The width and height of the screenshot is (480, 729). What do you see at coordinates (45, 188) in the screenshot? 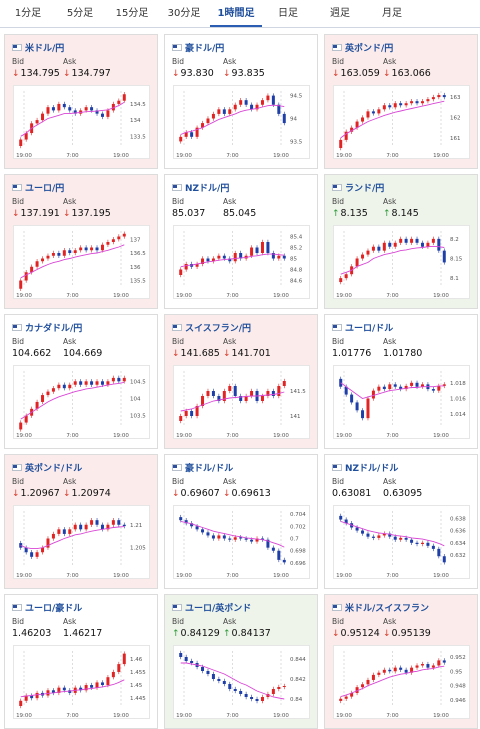
I see `currency-pair-link: ユーロ/円` at bounding box center [45, 188].